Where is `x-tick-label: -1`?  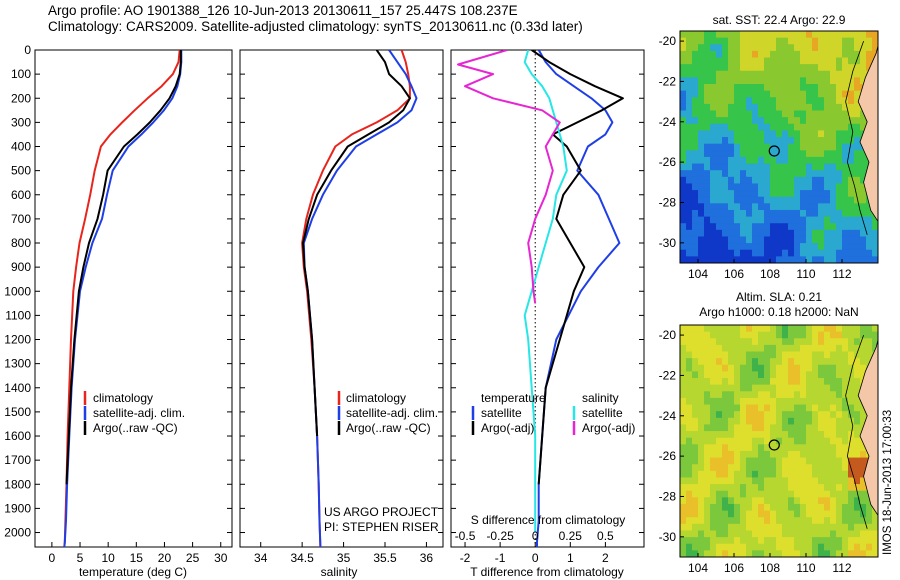
x-tick-label: -1 is located at coordinates (500, 558).